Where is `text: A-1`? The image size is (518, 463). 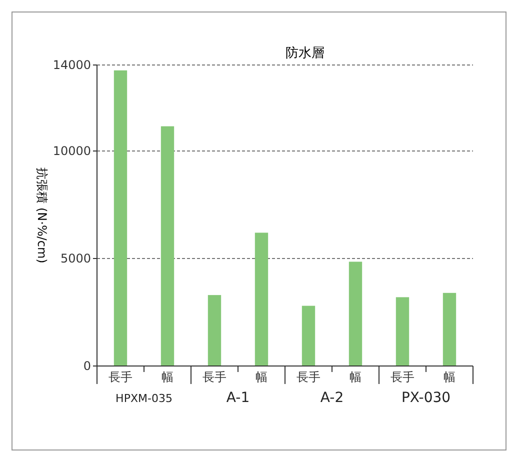 text: A-1 is located at coordinates (238, 398).